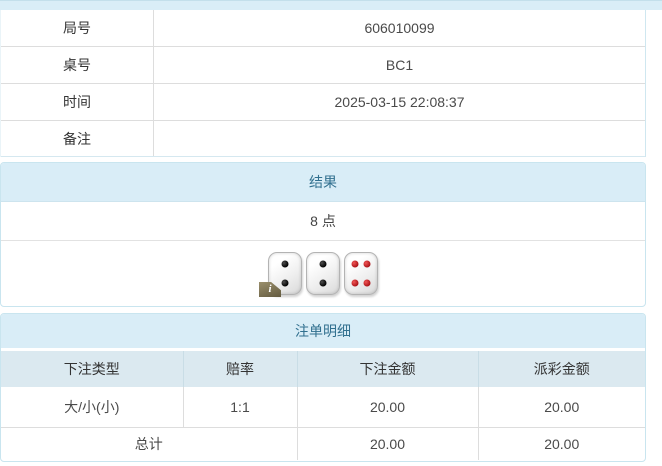 The image size is (662, 466). I want to click on bets-panel-title: 注单明细, so click(323, 332).